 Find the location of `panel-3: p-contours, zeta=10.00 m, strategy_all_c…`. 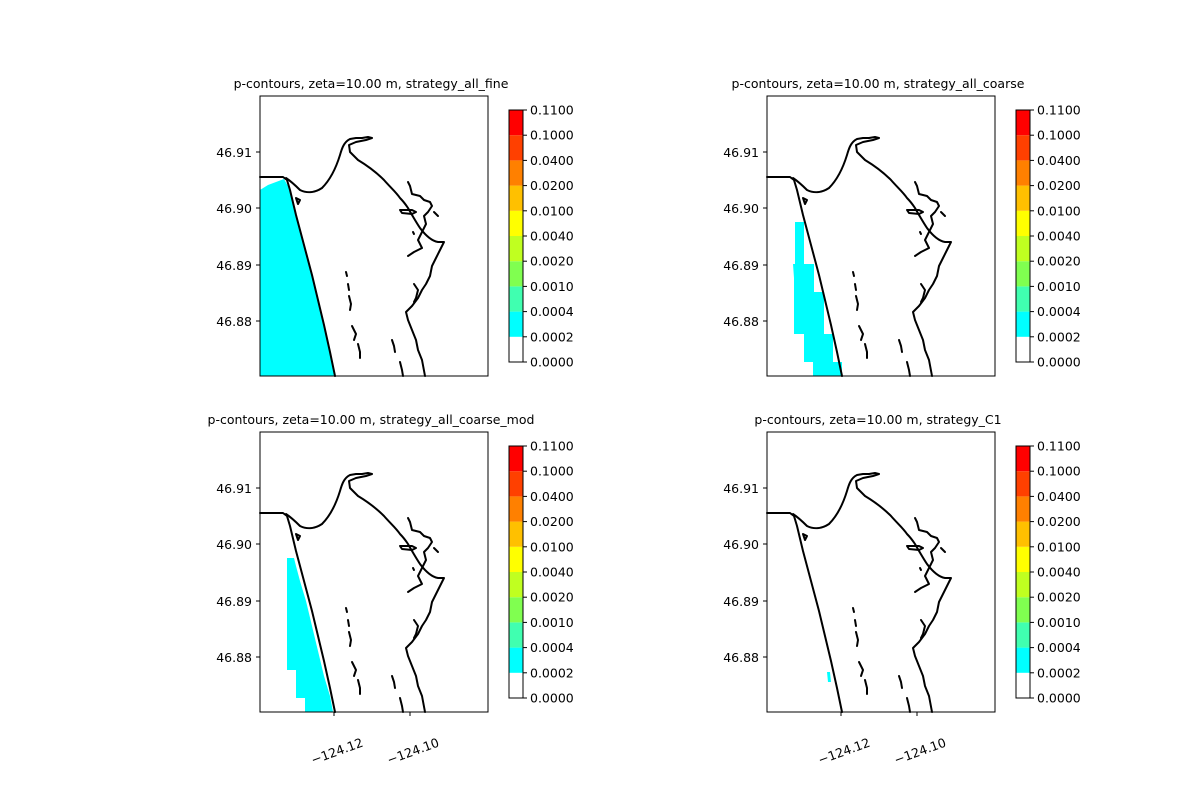

panel-3: p-contours, zeta=10.00 m, strategy_all_c… is located at coordinates (391, 589).